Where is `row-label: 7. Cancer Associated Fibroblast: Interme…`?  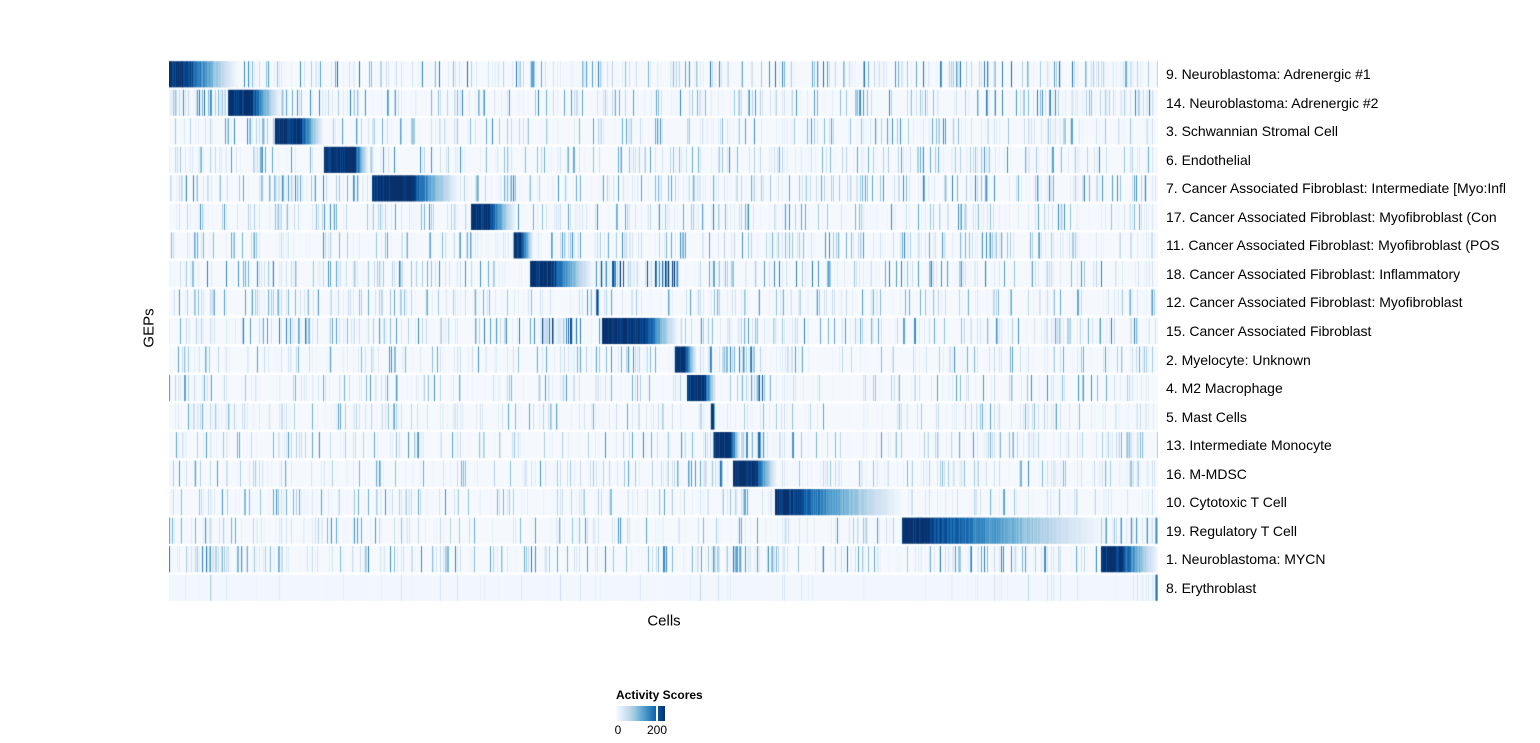 row-label: 7. Cancer Associated Fibroblast: Interme… is located at coordinates (1336, 188).